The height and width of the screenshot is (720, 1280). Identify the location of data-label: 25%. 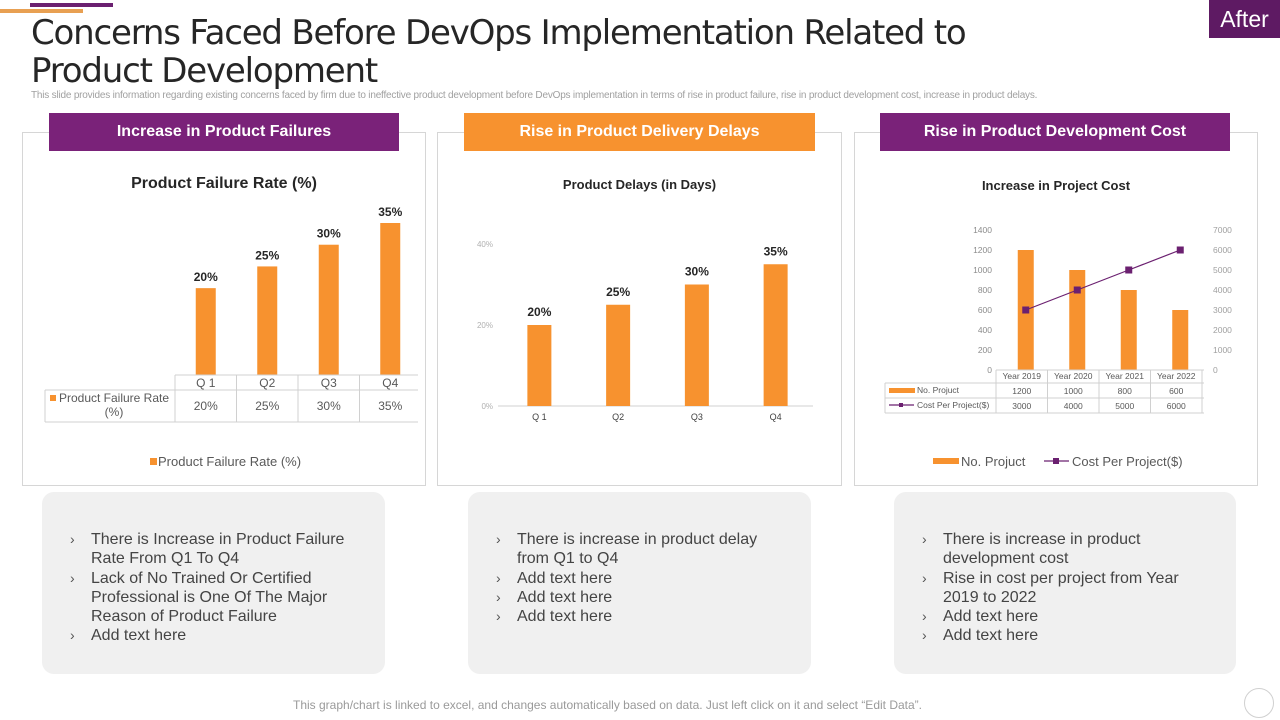
(618, 292).